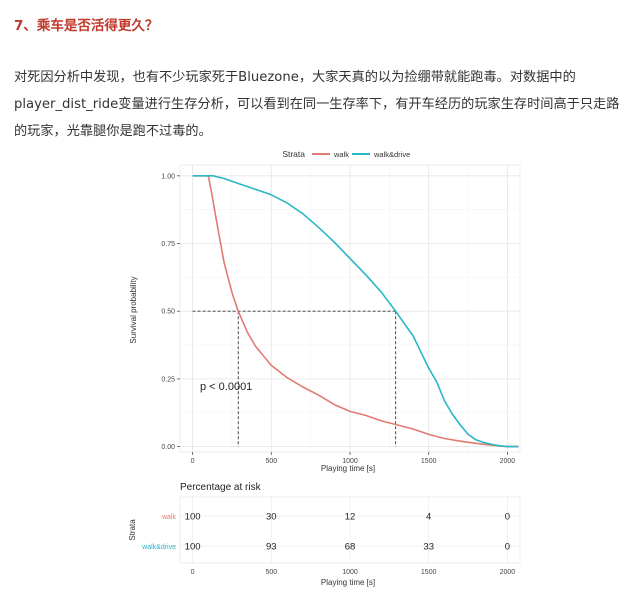 Image resolution: width=640 pixels, height=598 pixels. What do you see at coordinates (341, 154) in the screenshot?
I see `legend-entry-walk: walk` at bounding box center [341, 154].